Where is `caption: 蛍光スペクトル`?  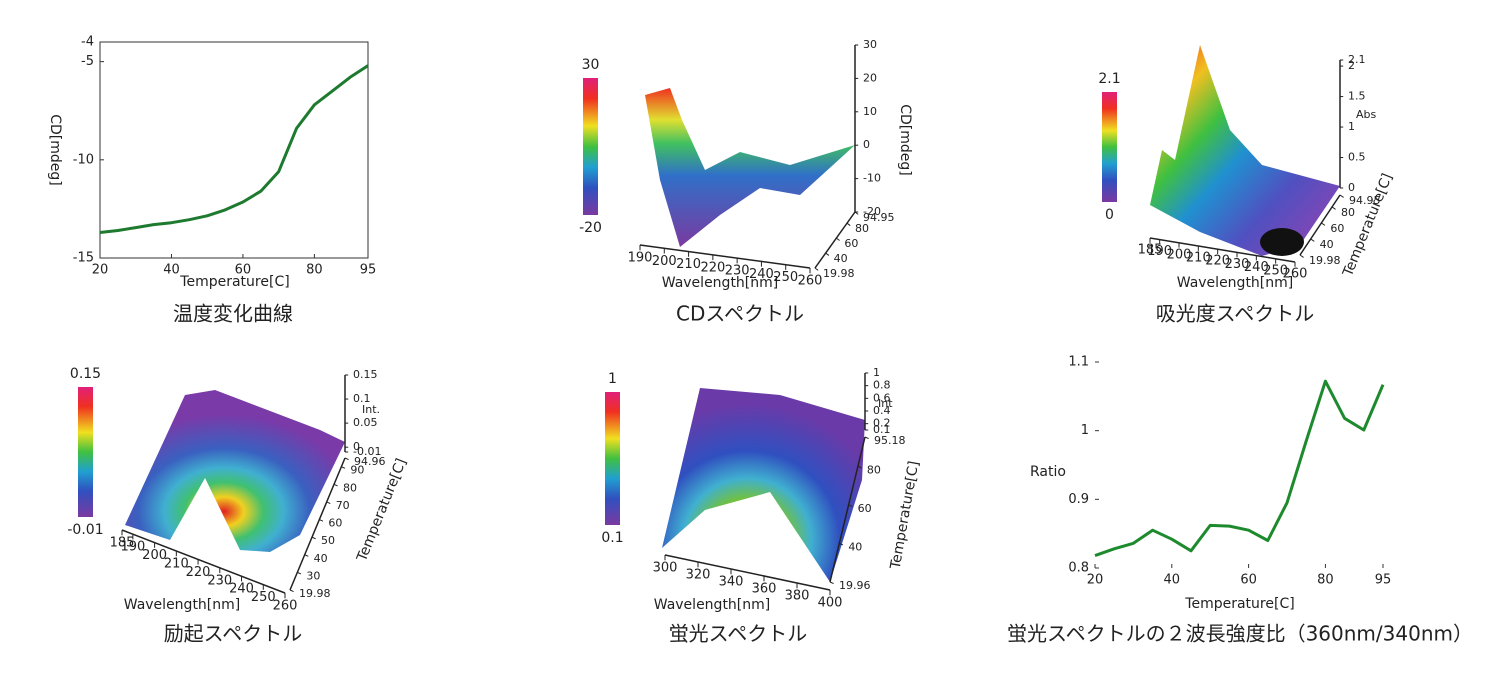
caption: 蛍光スペクトル is located at coordinates (738, 634).